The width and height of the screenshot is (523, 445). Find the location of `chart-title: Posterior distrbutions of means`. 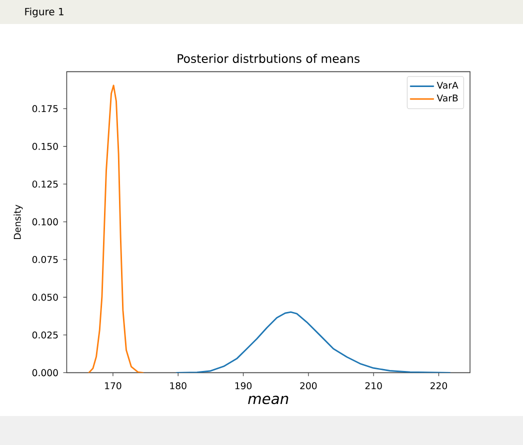

chart-title: Posterior distrbutions of means is located at coordinates (269, 58).